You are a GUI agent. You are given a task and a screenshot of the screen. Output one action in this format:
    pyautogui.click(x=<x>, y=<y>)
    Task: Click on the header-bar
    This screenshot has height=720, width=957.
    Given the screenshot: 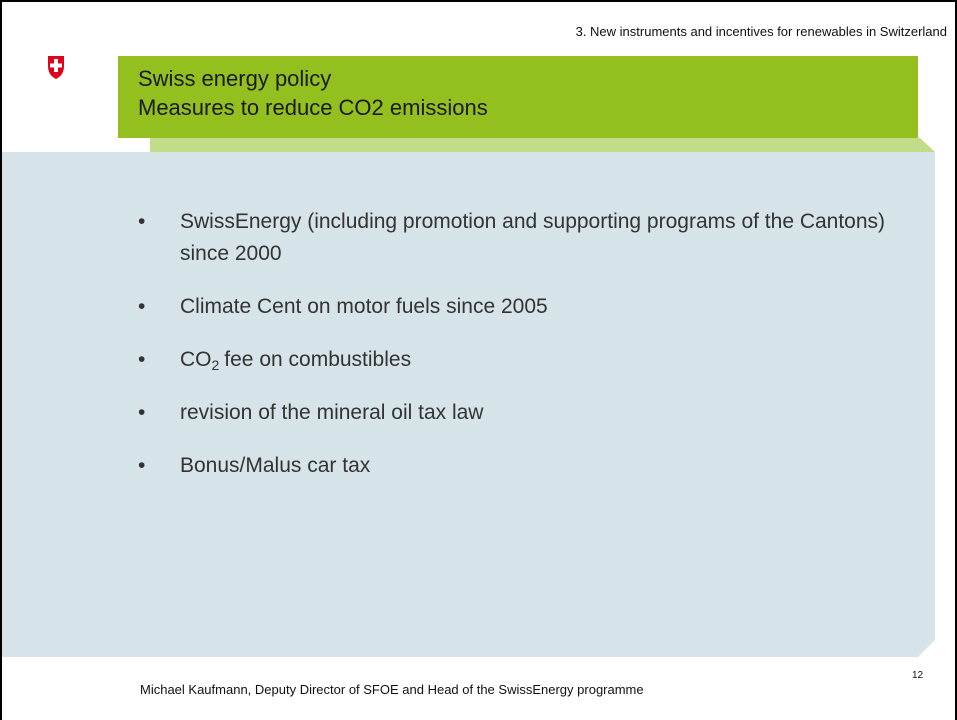 What is the action you would take?
    pyautogui.click(x=518, y=97)
    